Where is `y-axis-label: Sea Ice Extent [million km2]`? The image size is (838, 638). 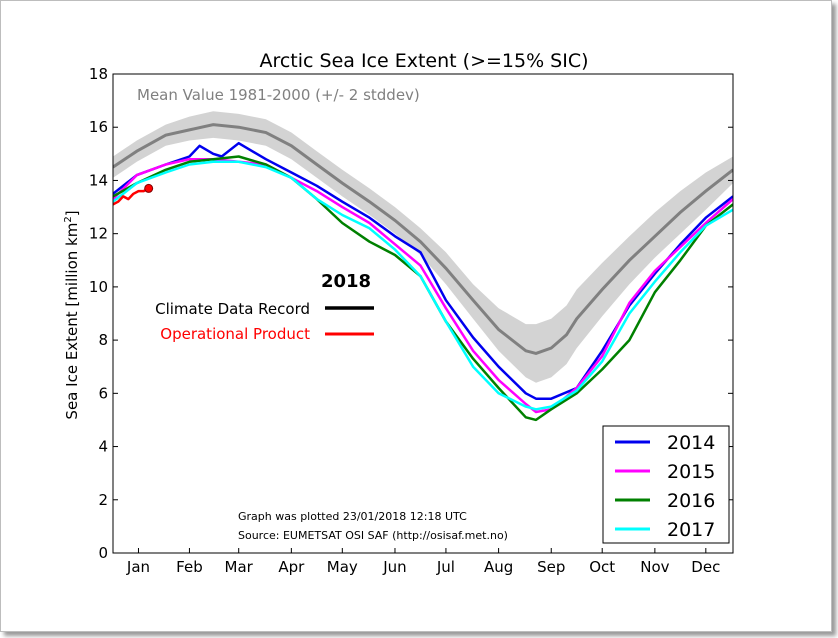 y-axis-label: Sea Ice Extent [million km2] is located at coordinates (72, 314).